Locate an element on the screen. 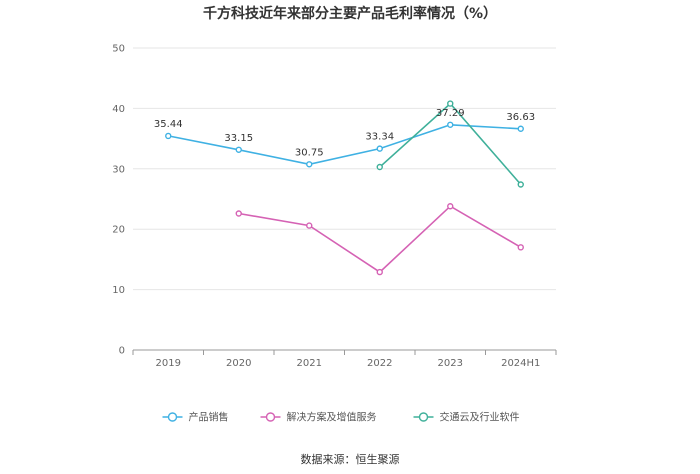 The image size is (700, 474). legend-item-0: 产品销售 is located at coordinates (195, 417).